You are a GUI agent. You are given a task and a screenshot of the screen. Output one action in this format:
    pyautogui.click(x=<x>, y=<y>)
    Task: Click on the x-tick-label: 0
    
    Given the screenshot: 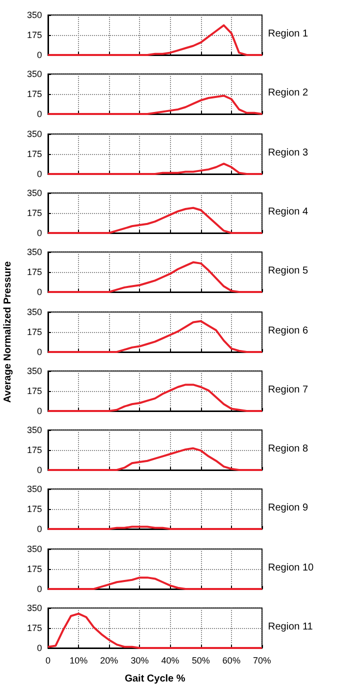 What is the action you would take?
    pyautogui.click(x=48, y=661)
    